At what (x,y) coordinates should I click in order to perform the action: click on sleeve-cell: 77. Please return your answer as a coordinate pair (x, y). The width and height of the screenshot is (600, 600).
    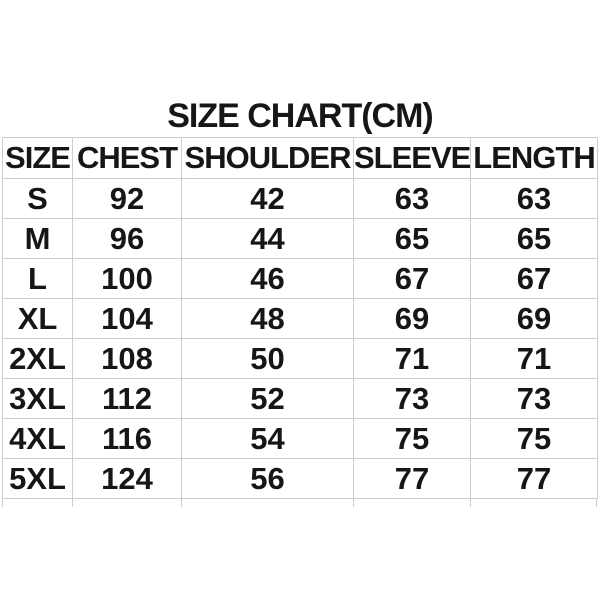
    Looking at the image, I should click on (412, 478).